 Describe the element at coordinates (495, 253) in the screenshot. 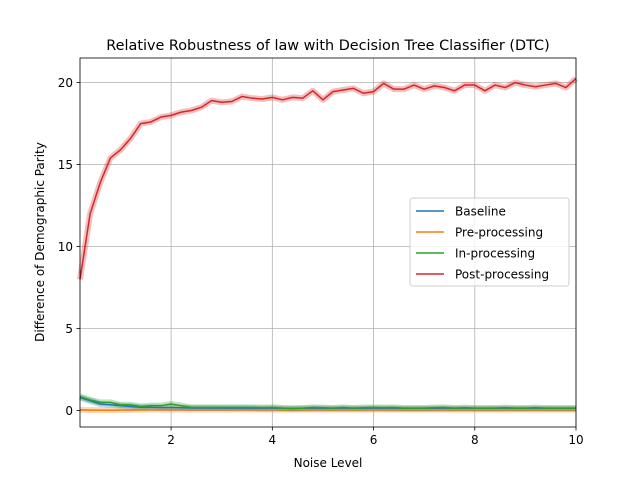

I see `legend-label: In-processing` at that location.